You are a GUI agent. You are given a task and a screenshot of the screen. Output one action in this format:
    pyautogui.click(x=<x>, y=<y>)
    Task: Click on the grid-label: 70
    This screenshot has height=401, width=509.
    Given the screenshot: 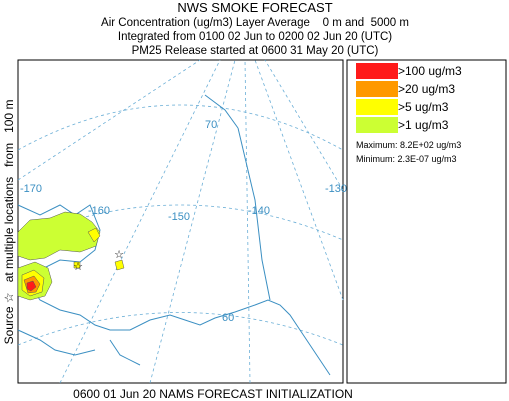 What is the action you would take?
    pyautogui.click(x=211, y=125)
    